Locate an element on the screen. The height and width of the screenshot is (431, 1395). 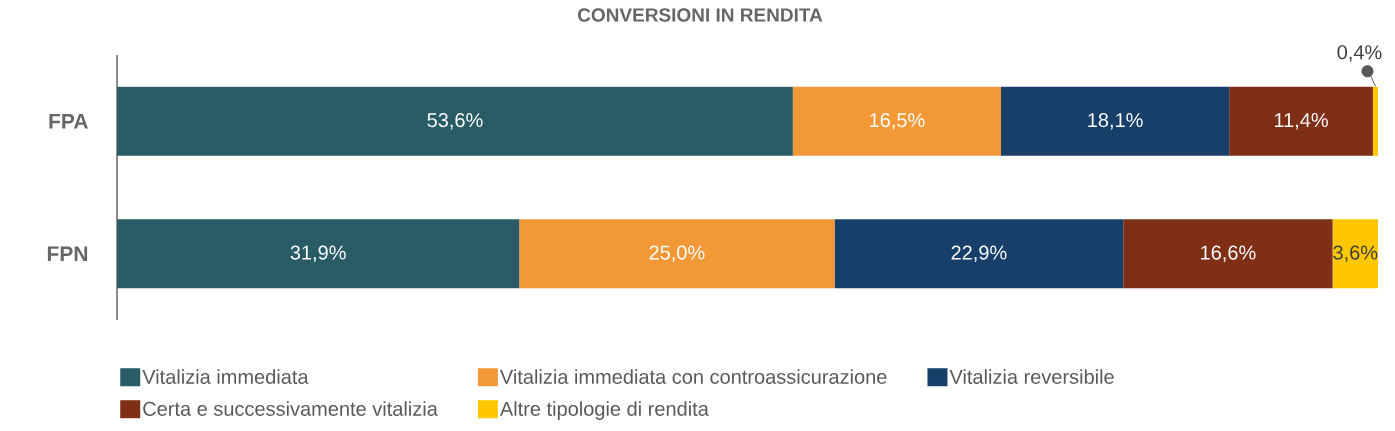
y-tick-label: FPN is located at coordinates (67, 253).